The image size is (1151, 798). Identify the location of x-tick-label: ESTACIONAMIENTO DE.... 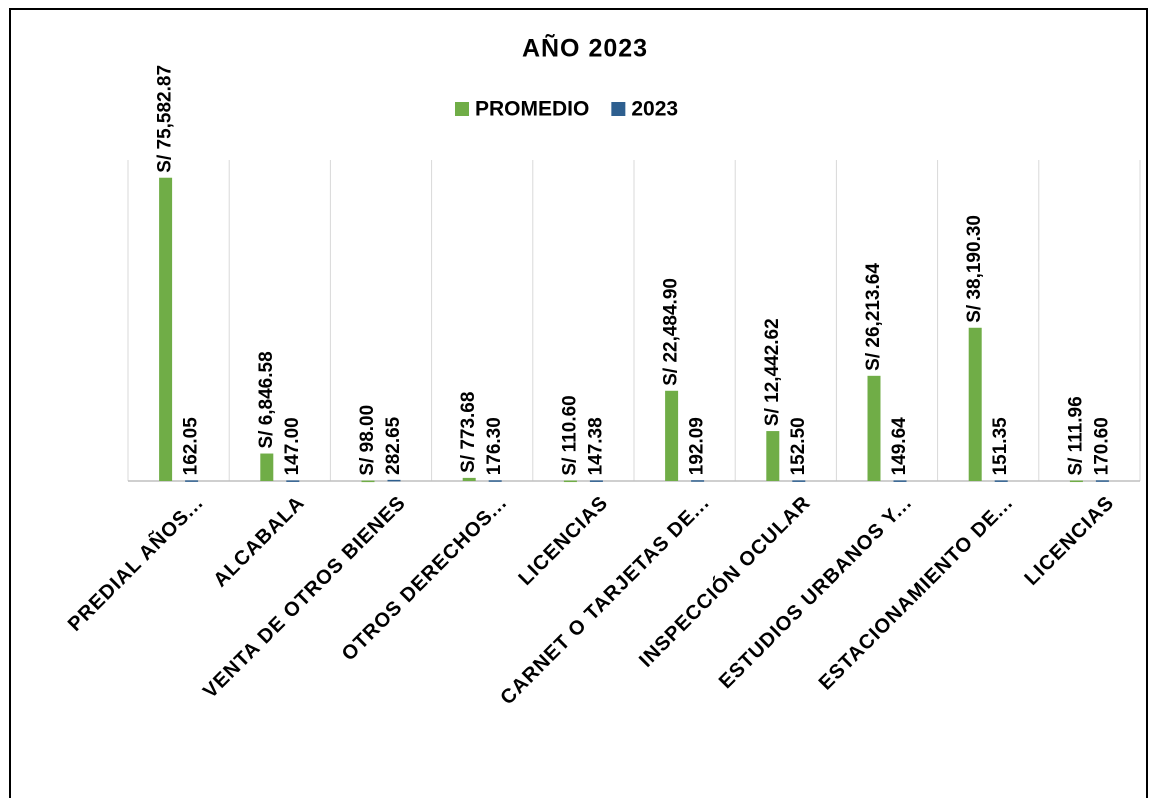
(916, 593).